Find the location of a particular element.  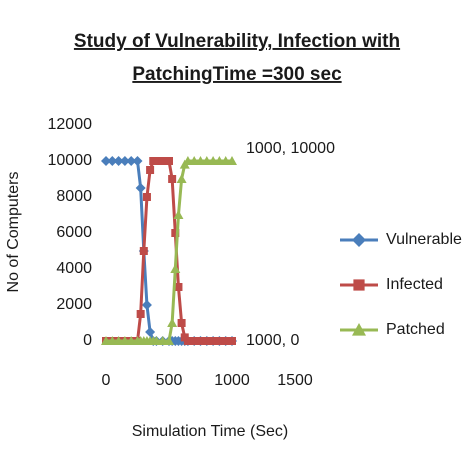

series-line is located at coordinates (169, 251).